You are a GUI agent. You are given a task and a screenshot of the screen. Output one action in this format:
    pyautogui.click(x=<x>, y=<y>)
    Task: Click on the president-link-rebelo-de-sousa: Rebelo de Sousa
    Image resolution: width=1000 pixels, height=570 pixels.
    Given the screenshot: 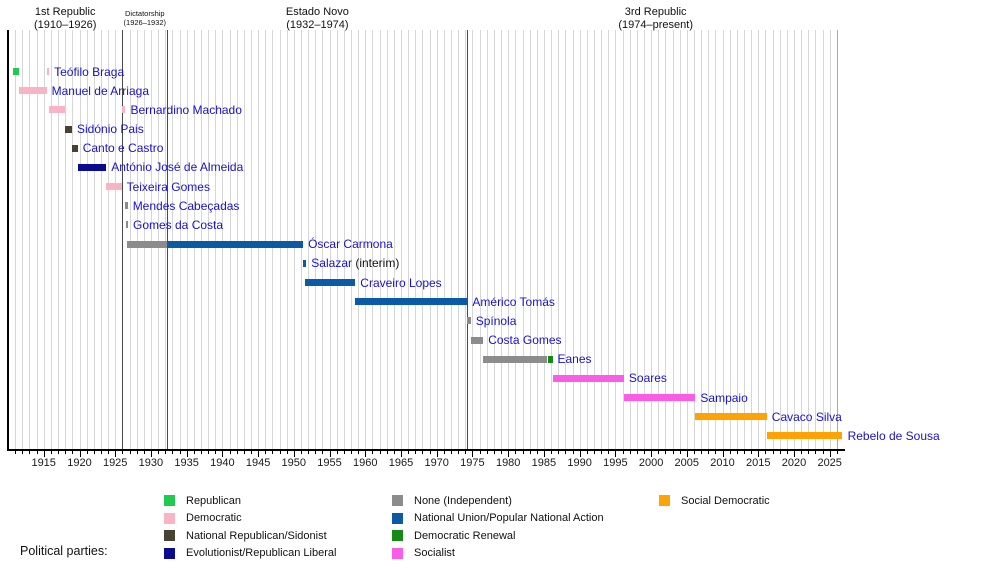 What is the action you would take?
    pyautogui.click(x=894, y=436)
    